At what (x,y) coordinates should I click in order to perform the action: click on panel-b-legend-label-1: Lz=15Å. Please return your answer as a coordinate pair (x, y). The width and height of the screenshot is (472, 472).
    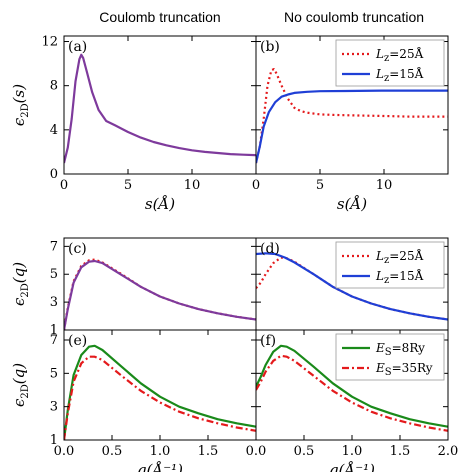
    Looking at the image, I should click on (399, 75).